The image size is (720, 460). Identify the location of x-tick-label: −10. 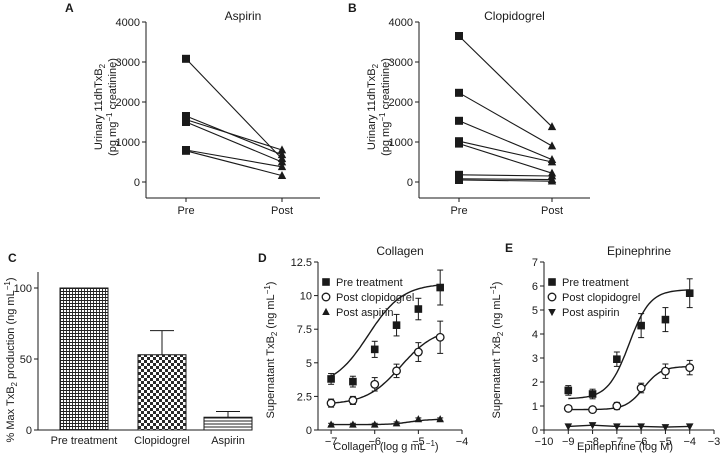
(544, 442).